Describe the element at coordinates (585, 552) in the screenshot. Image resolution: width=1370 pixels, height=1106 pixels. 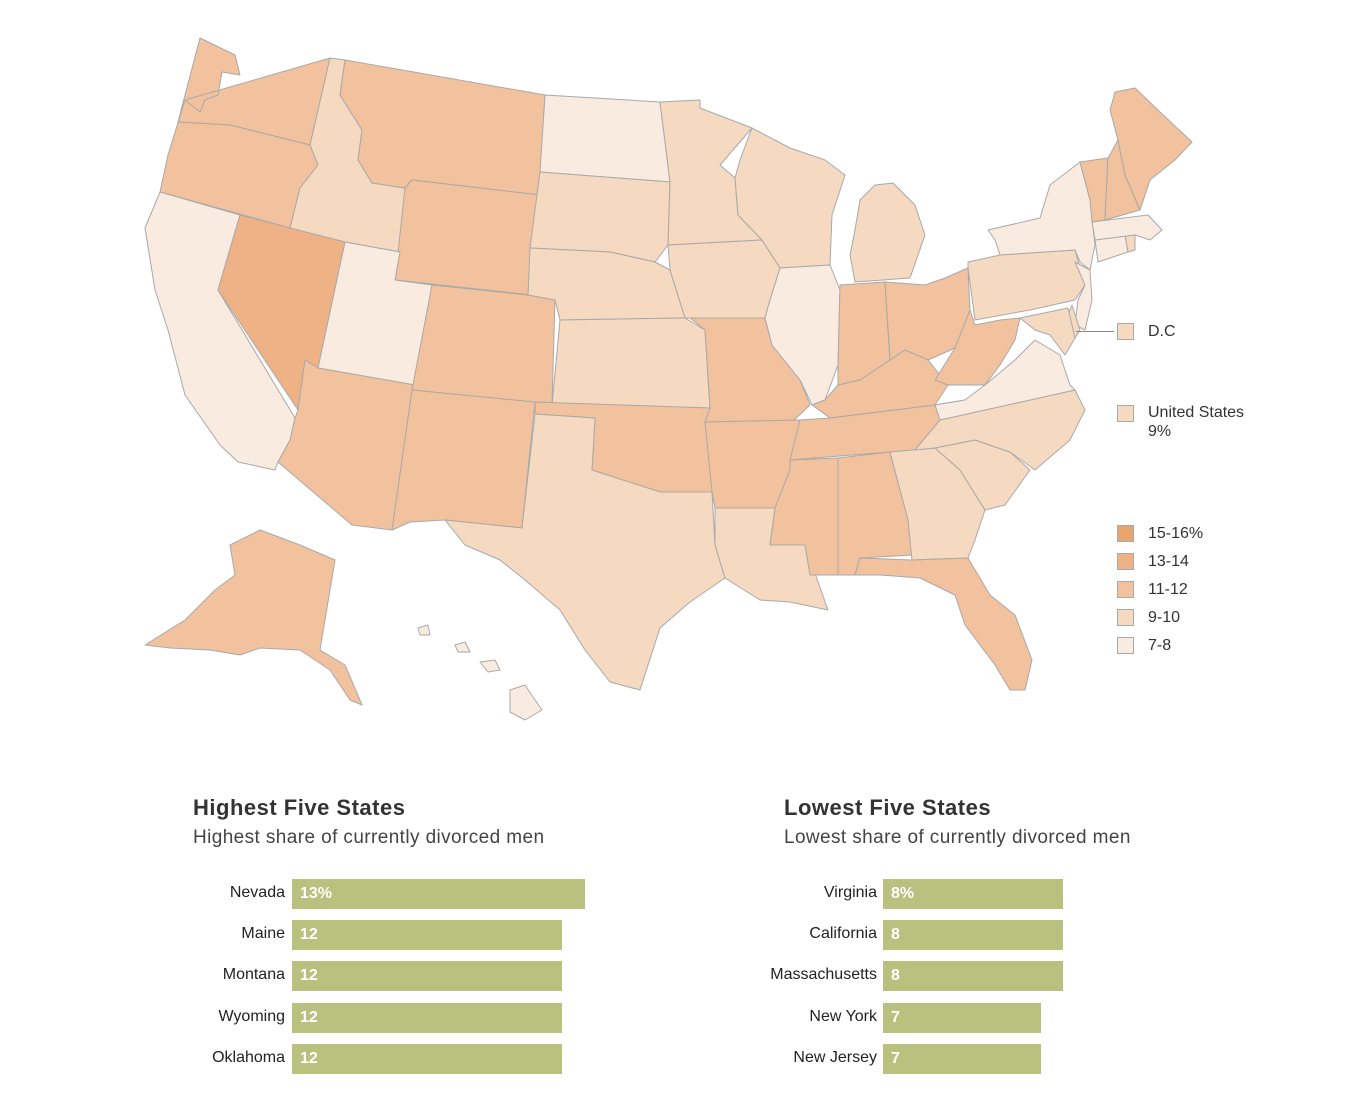
I see `state-texas` at that location.